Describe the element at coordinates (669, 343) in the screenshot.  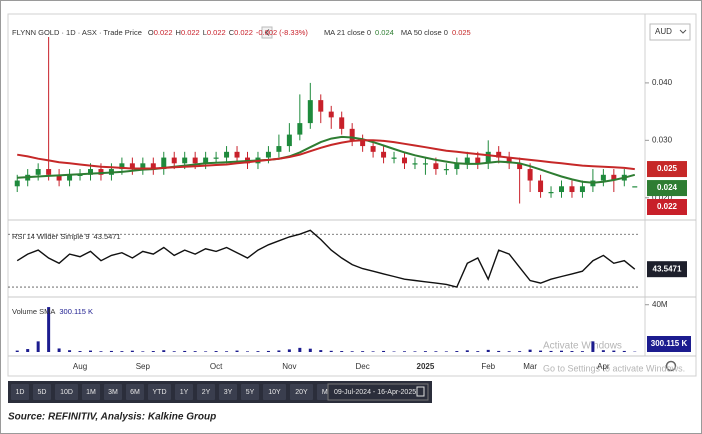
I see `value-box-label: 300.115 K` at that location.